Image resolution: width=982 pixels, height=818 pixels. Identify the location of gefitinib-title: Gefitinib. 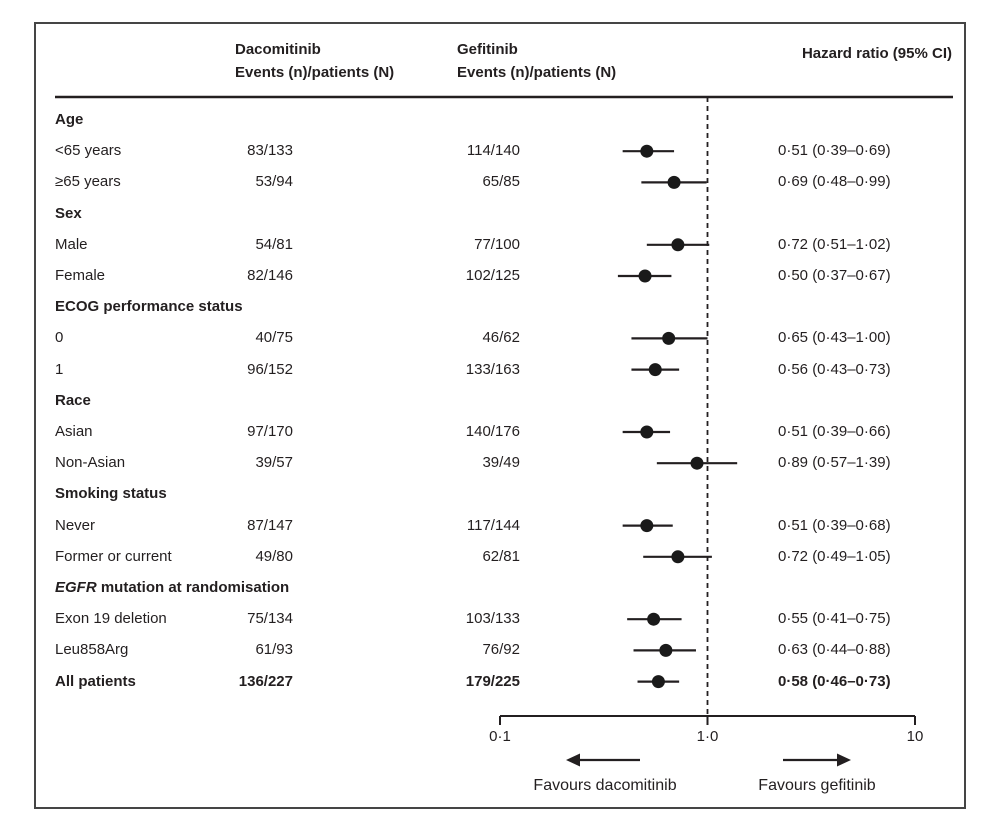
(487, 49).